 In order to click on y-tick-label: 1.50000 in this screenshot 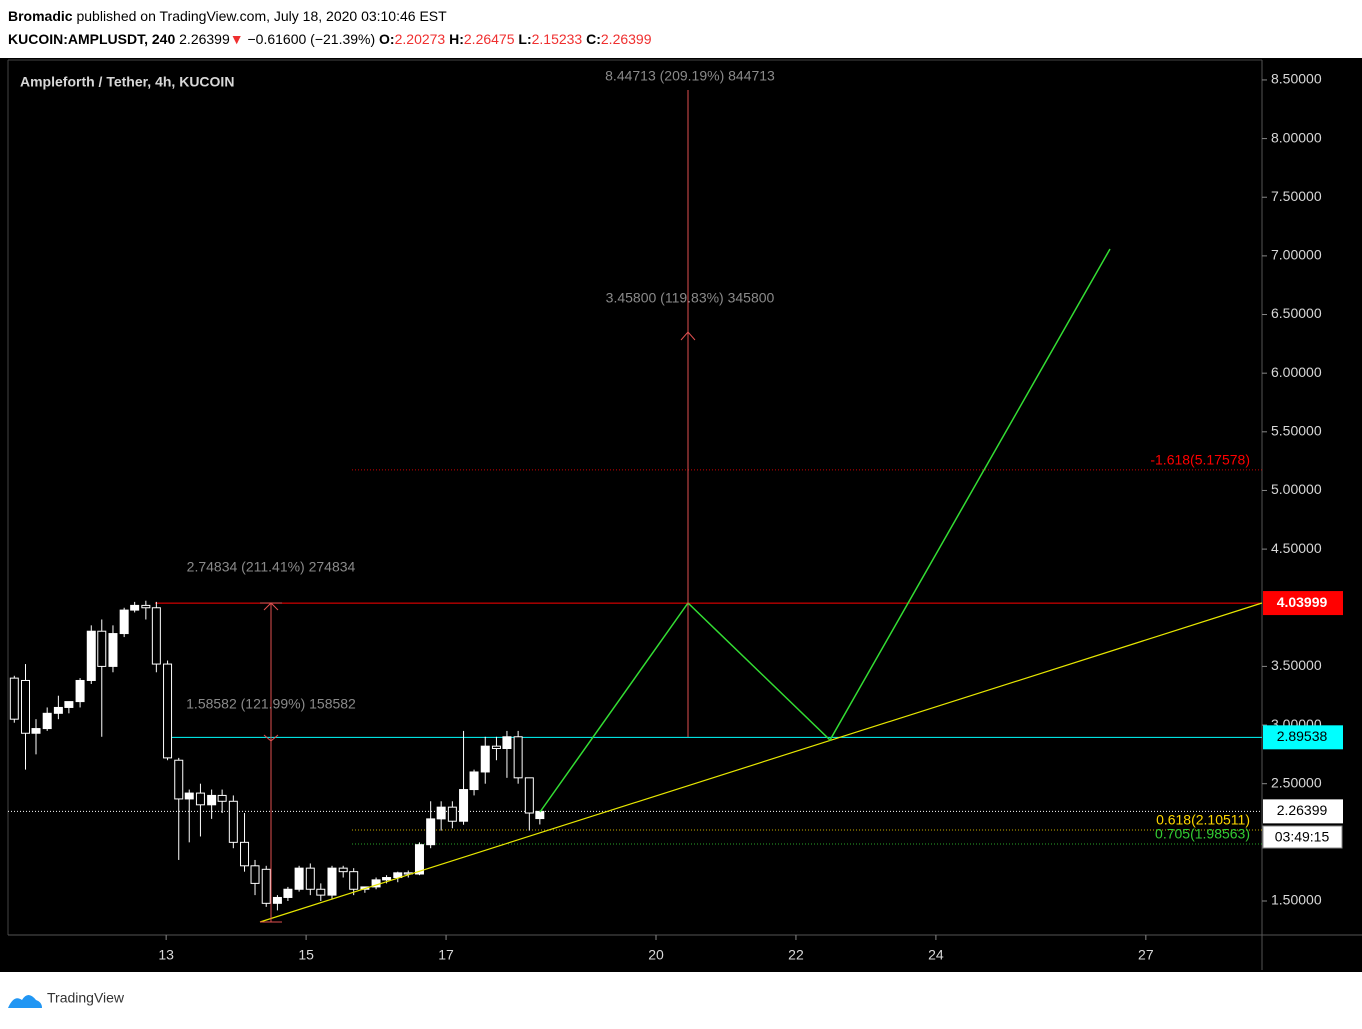, I will do `click(1296, 900)`.